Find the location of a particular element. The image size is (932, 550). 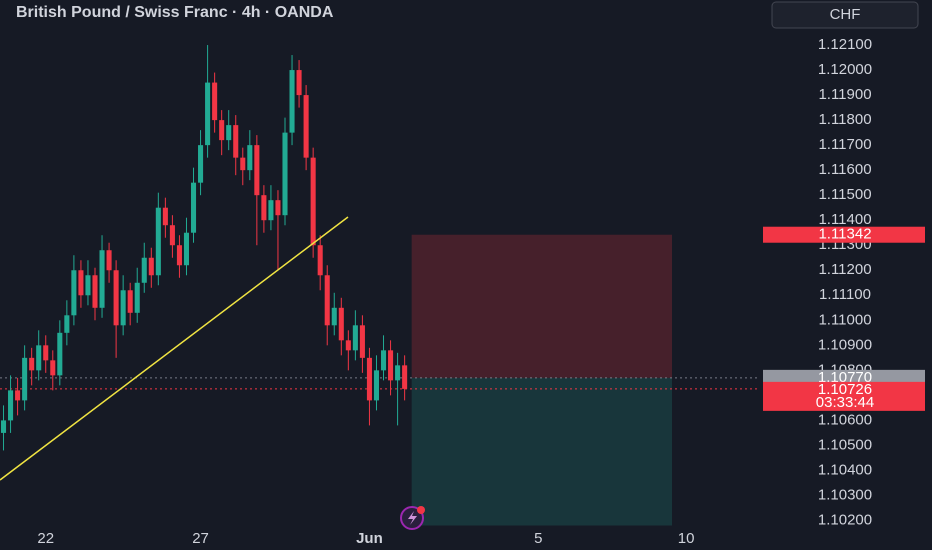

chart-title: British Pound / Swiss Franc · 4h · OANDA is located at coordinates (175, 12).